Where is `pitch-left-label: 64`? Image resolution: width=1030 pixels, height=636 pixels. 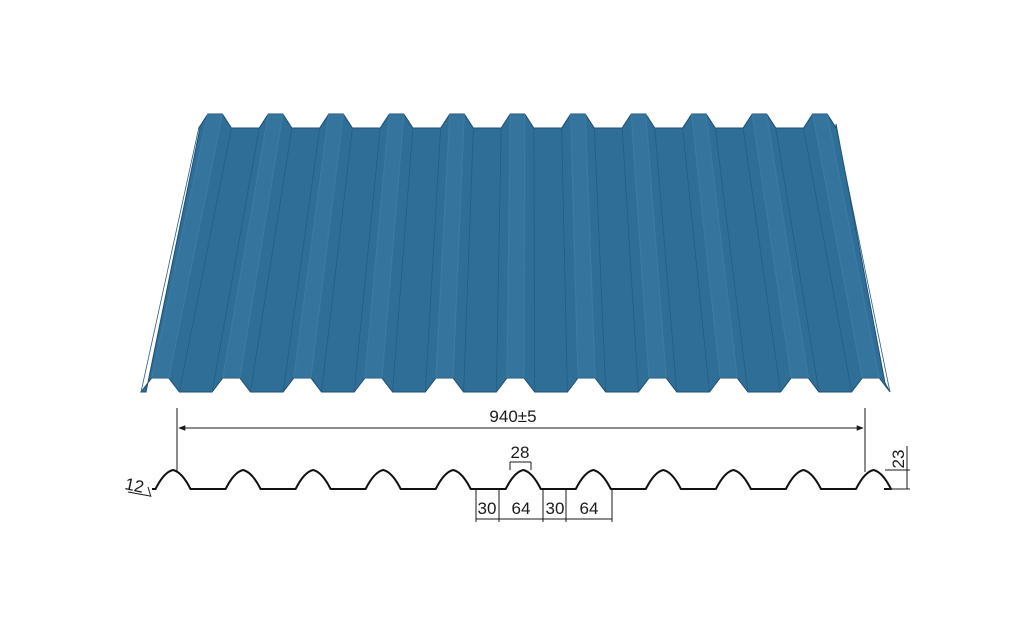 pitch-left-label: 64 is located at coordinates (521, 508).